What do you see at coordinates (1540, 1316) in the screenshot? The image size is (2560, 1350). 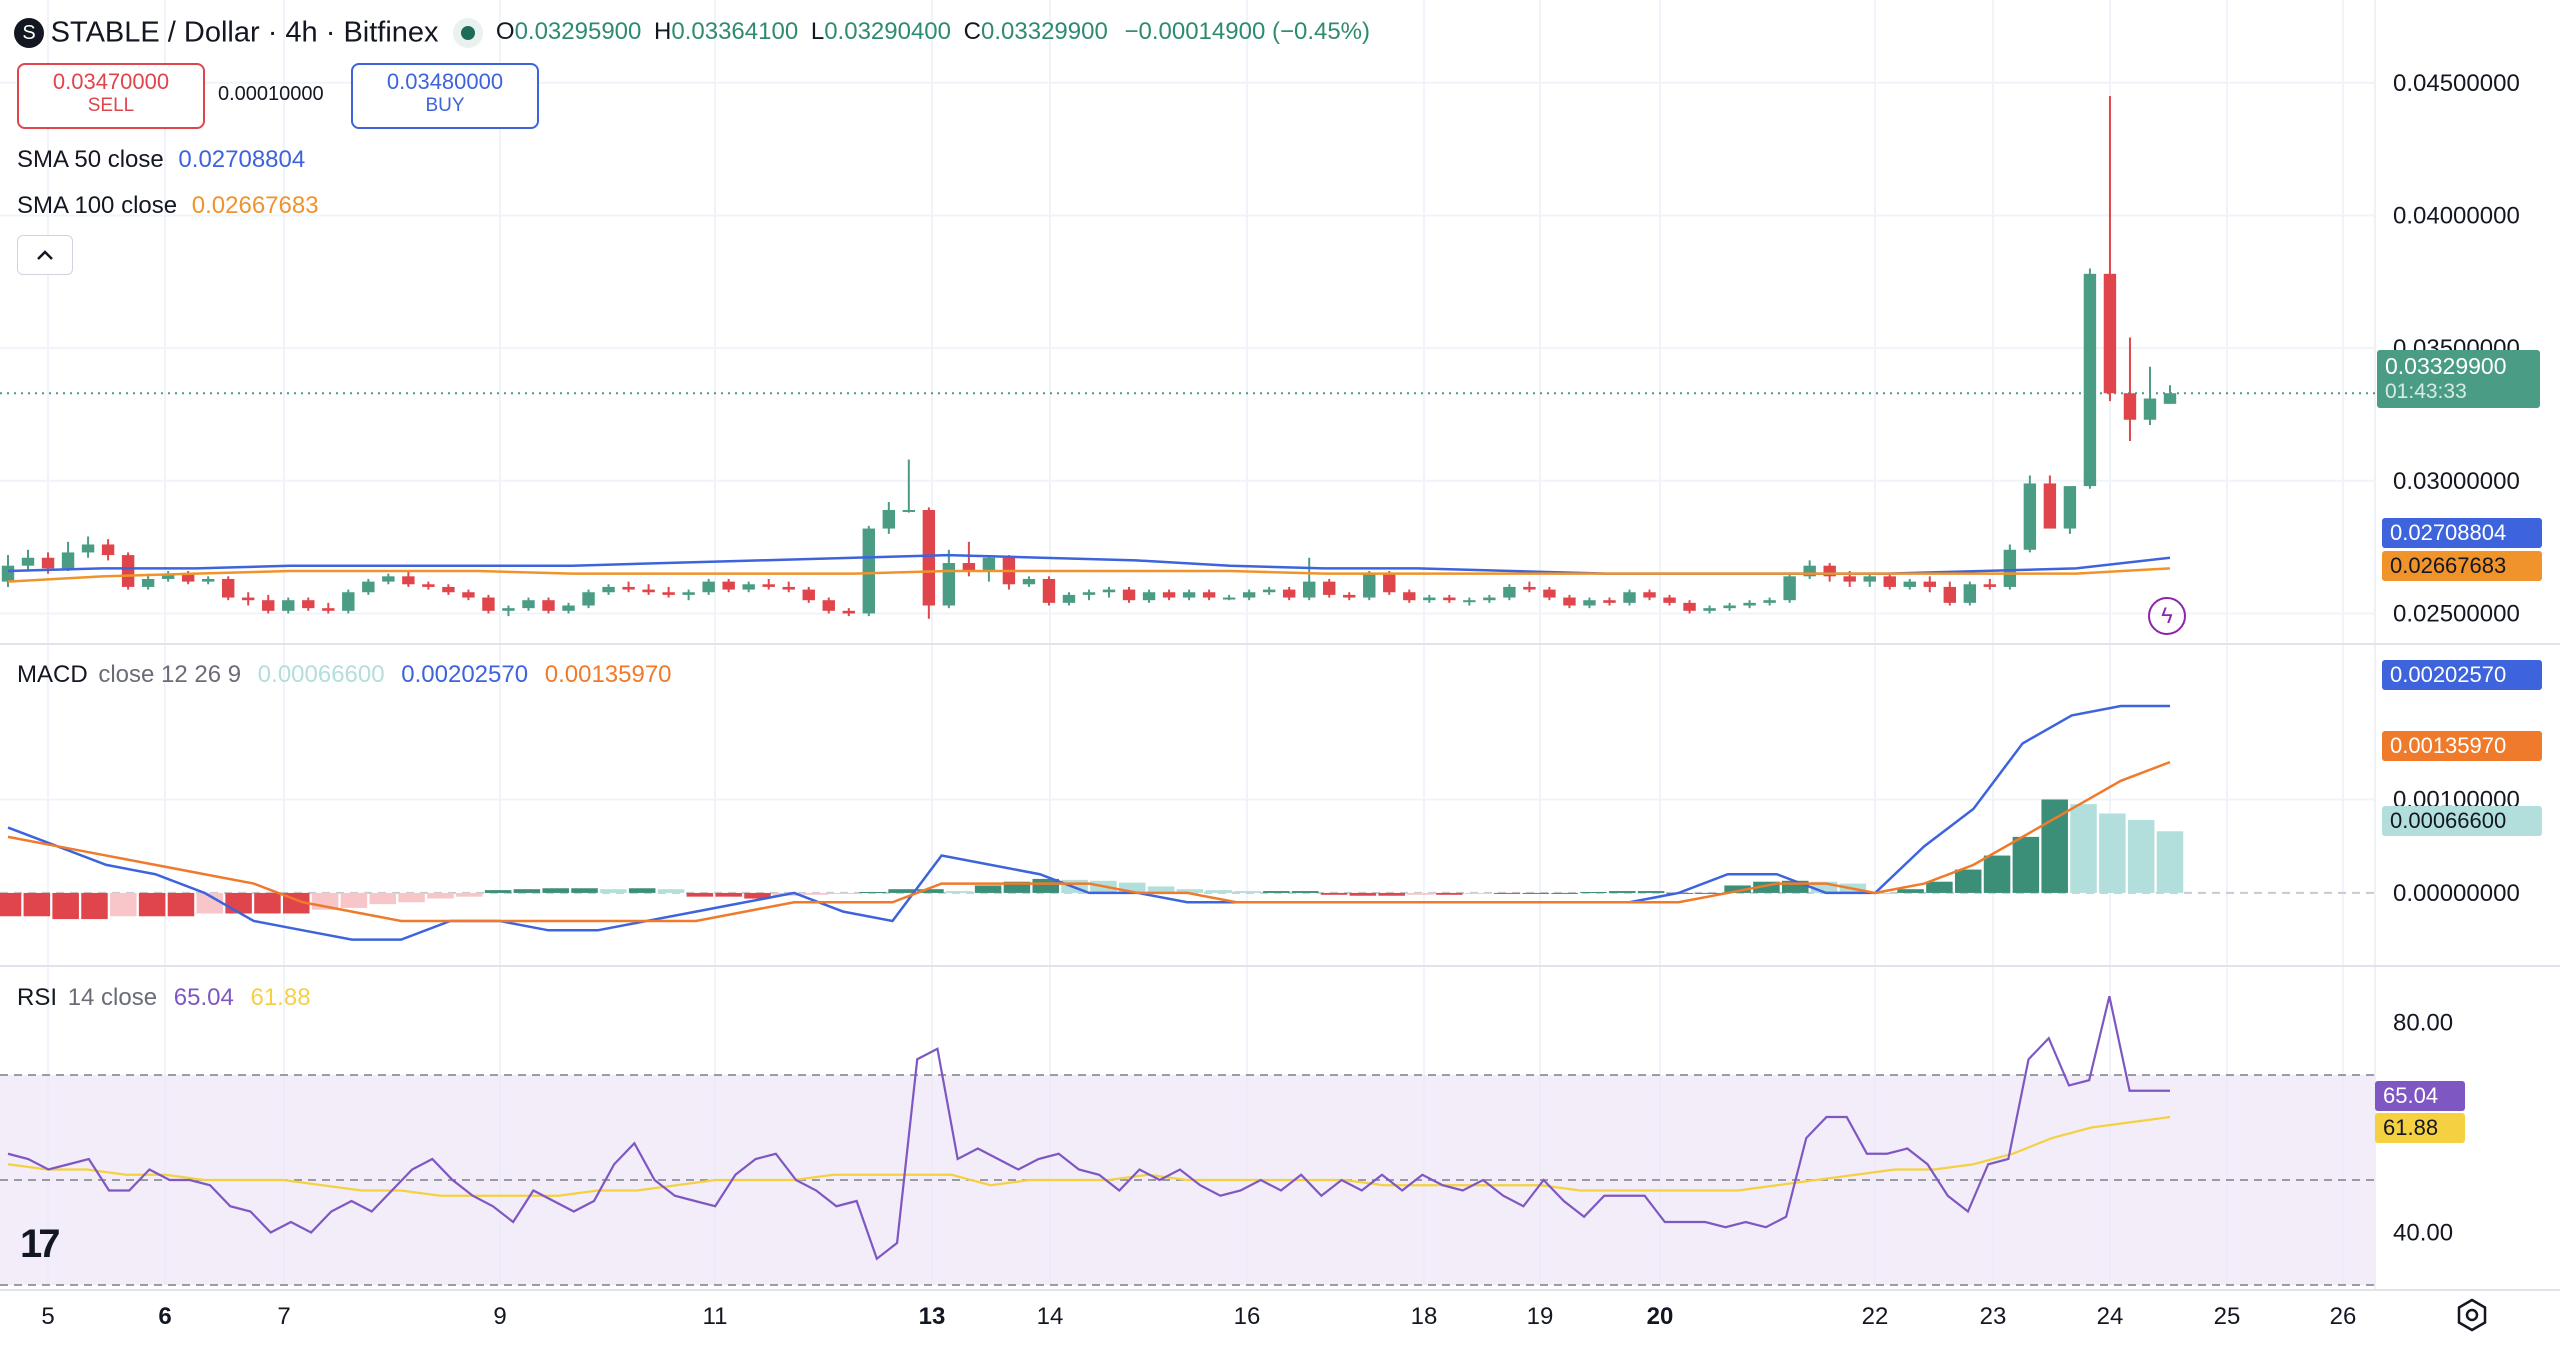 I see `x-tick-label: 19` at bounding box center [1540, 1316].